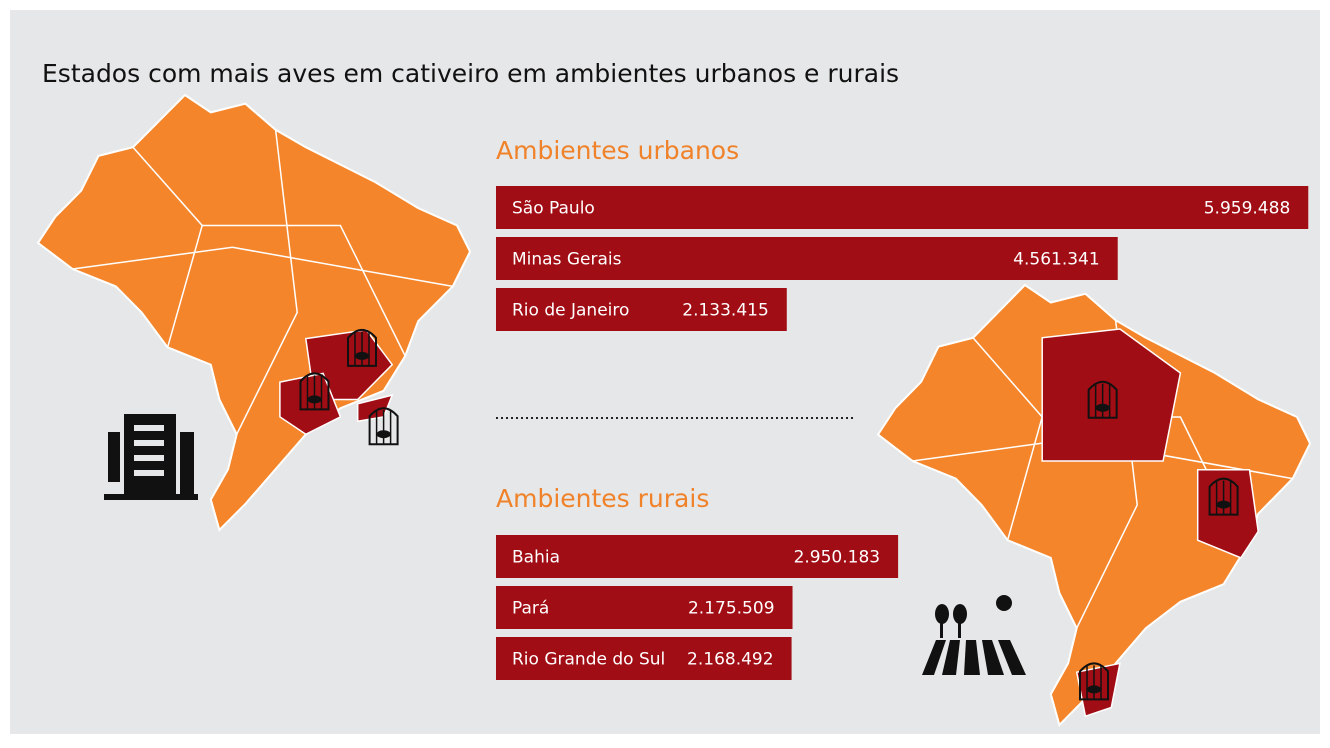  I want to click on bar-category: Rio de Janeiro, so click(570, 311).